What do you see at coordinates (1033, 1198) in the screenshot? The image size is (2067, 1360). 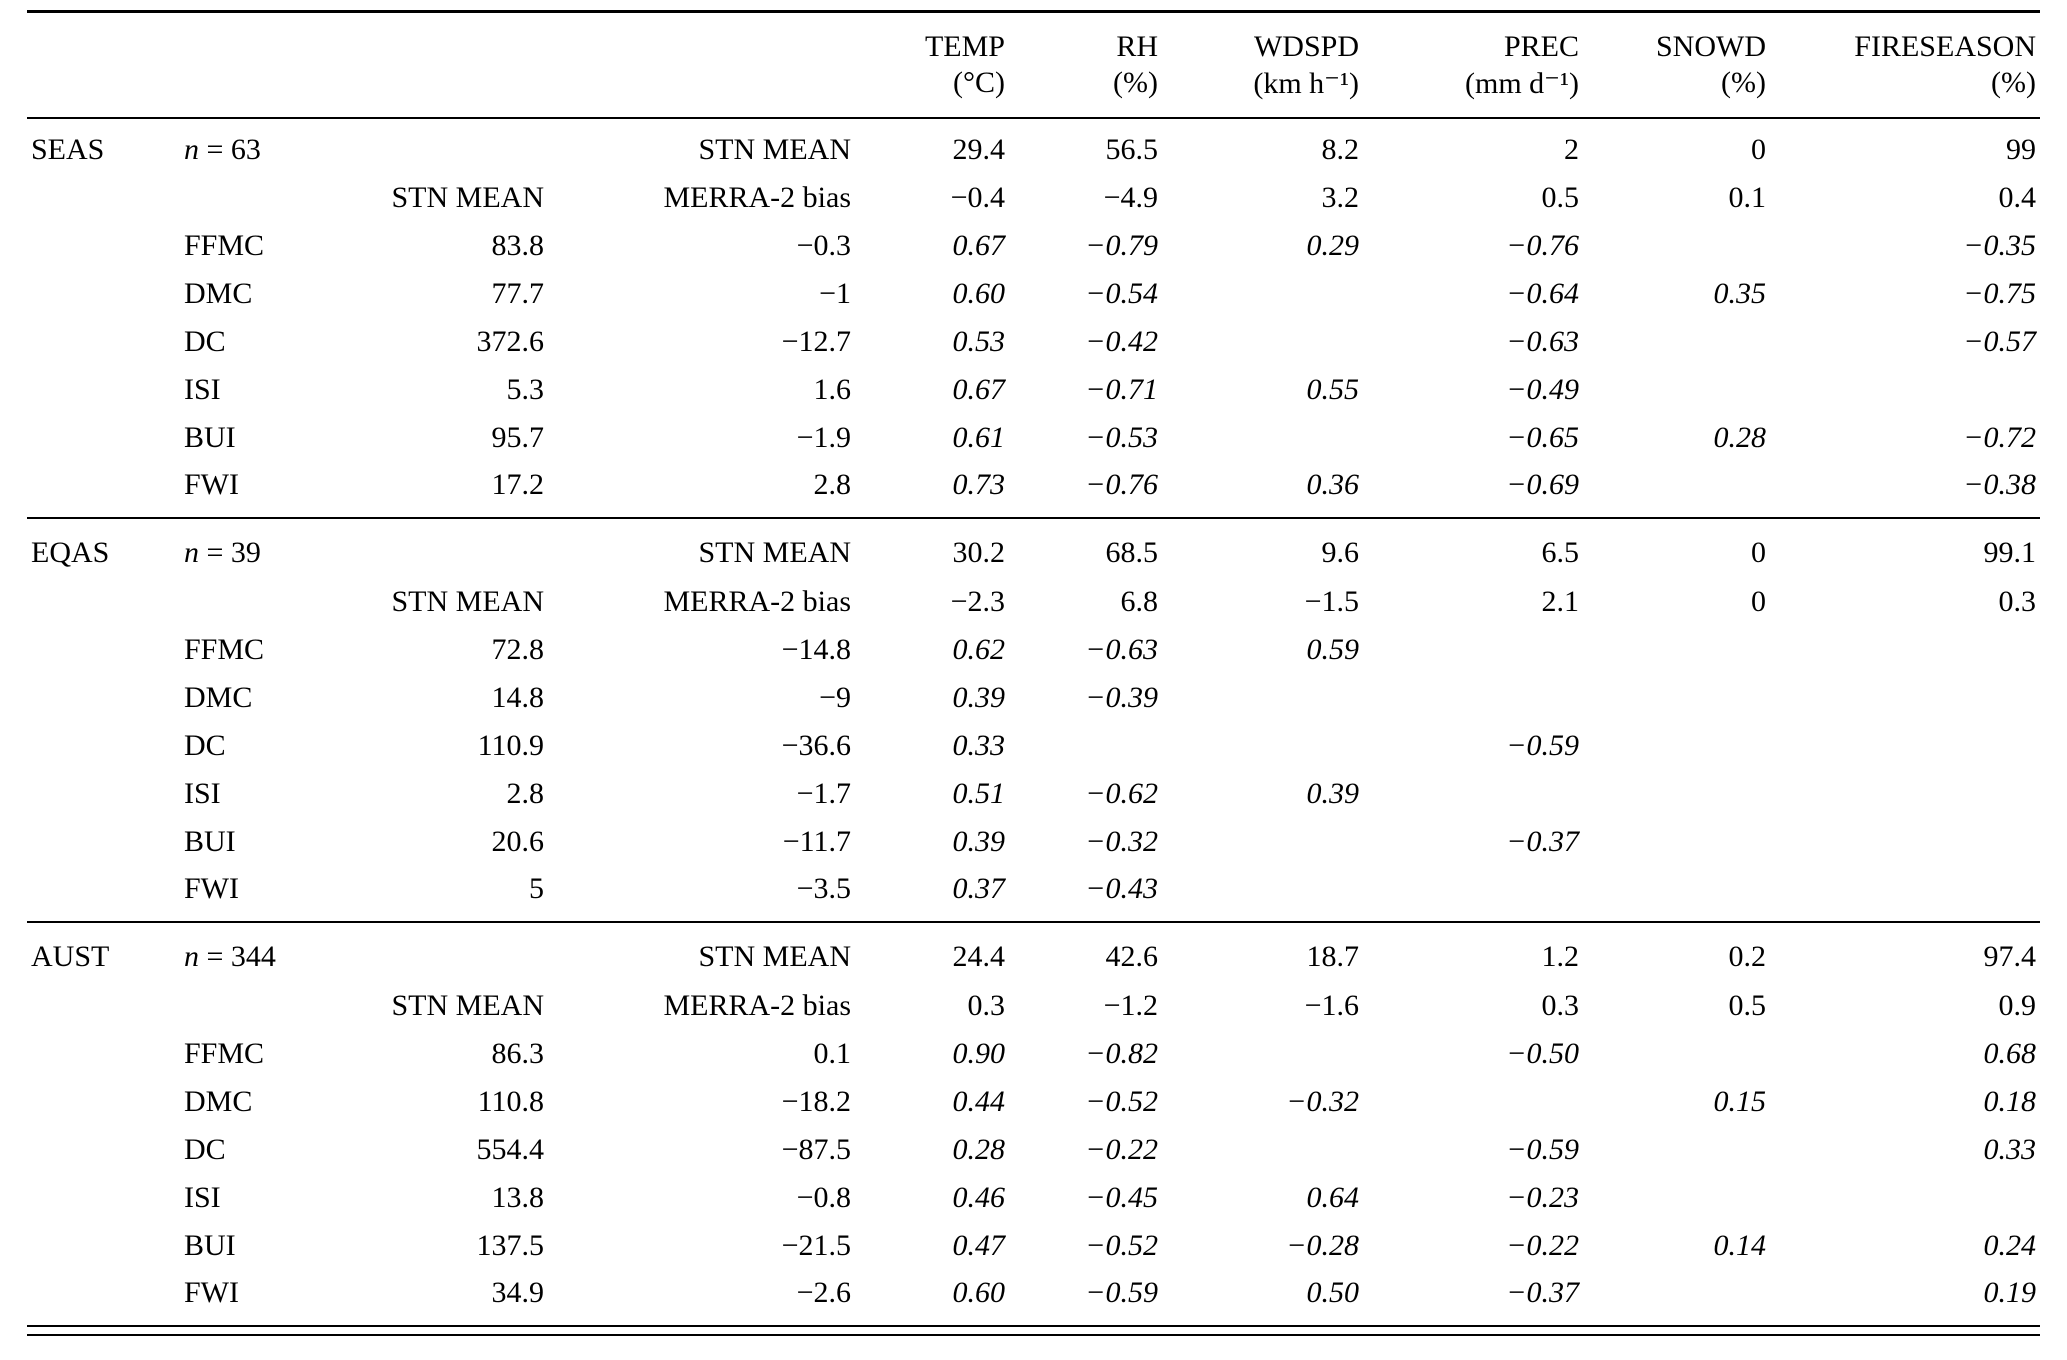 I see `index-row-isi: ISI 13.8 −0.8 0.46 −0.45 0.64 −0.23` at bounding box center [1033, 1198].